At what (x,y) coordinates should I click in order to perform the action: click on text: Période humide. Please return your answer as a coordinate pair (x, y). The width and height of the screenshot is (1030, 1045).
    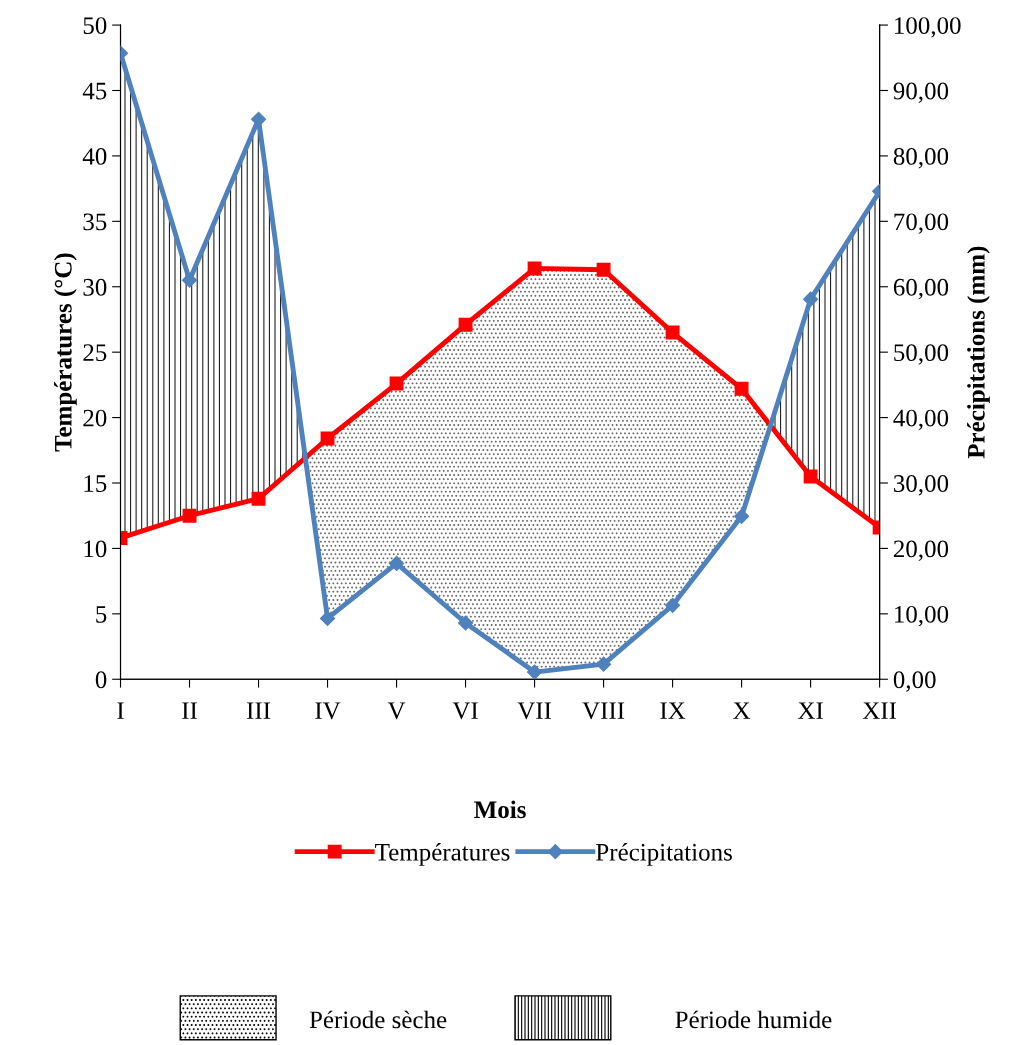
    Looking at the image, I should click on (753, 1019).